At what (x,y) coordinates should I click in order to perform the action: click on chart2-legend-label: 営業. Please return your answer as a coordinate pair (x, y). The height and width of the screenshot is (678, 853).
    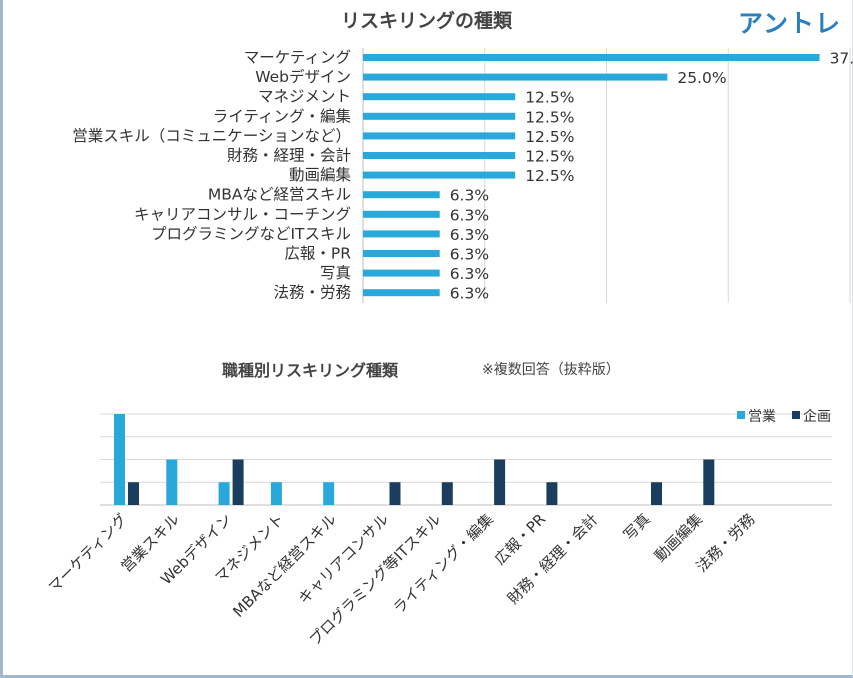
    Looking at the image, I should click on (762, 417).